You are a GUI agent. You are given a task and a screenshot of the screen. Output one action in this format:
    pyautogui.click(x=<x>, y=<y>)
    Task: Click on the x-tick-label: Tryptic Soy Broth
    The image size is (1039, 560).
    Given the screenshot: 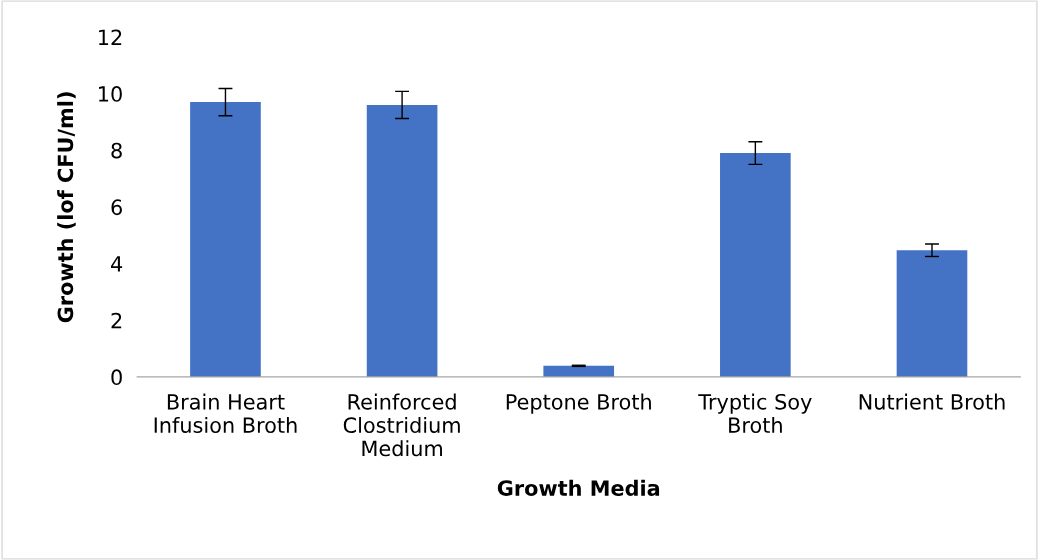 What is the action you would take?
    pyautogui.click(x=755, y=413)
    